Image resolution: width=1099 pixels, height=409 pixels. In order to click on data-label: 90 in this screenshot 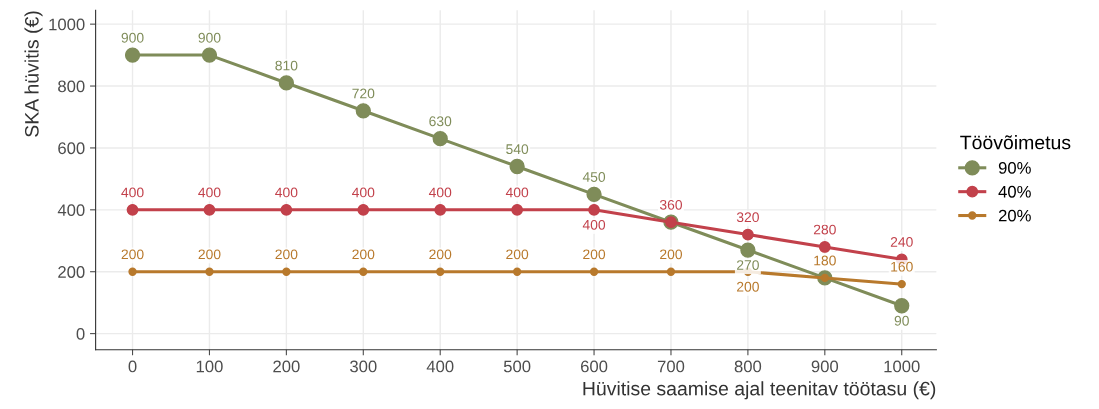, I will do `click(901, 320)`.